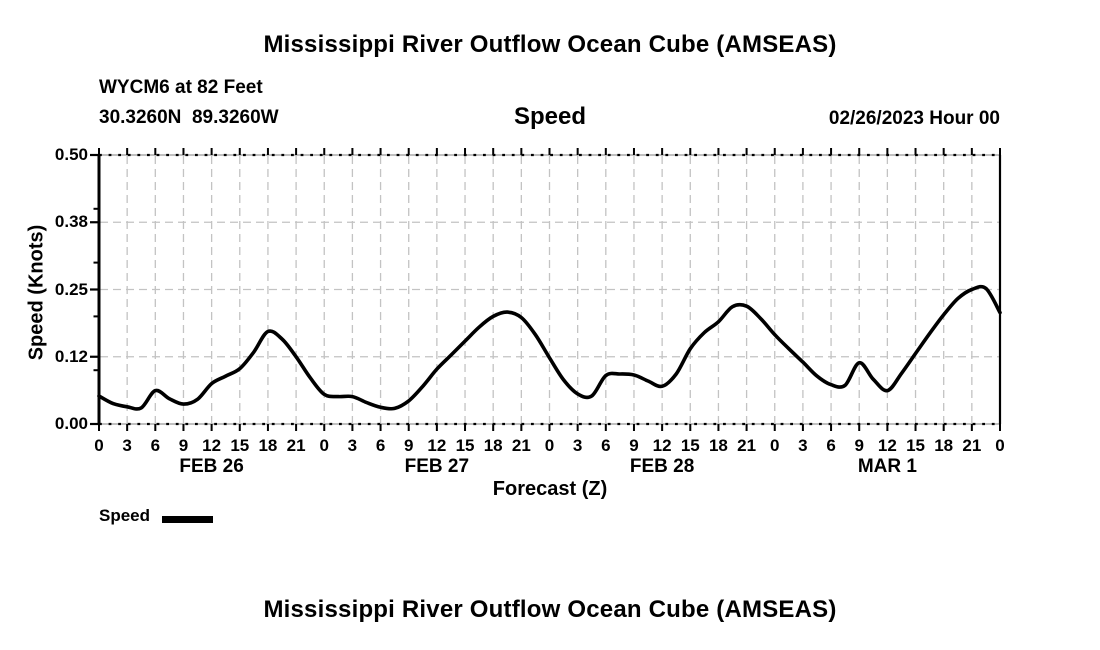 Image resolution: width=1100 pixels, height=650 pixels. I want to click on y-tick-label: 0.12, so click(71, 356).